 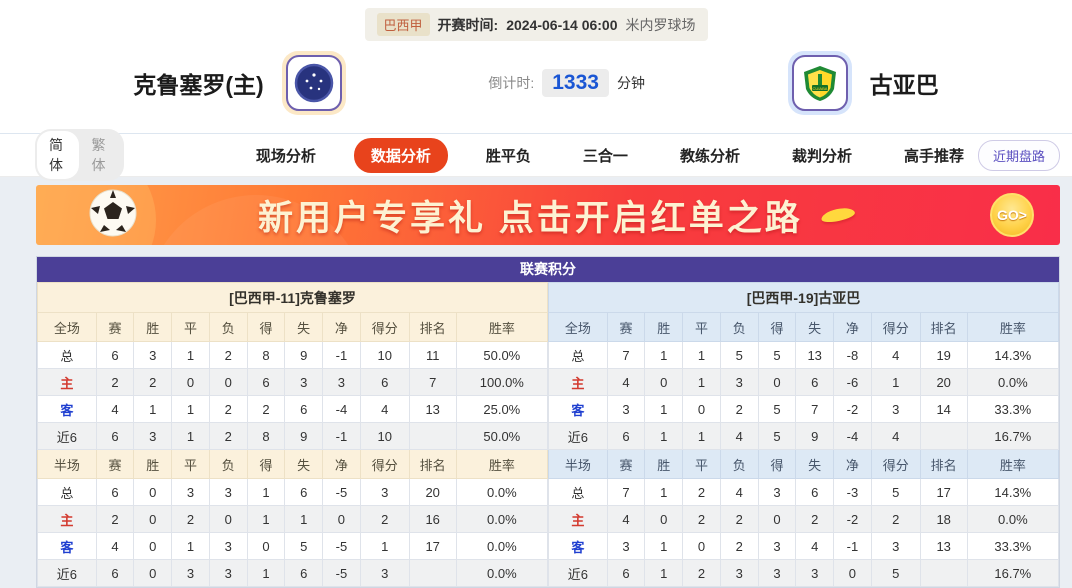 I want to click on stat-cell: -2, so click(x=852, y=519).